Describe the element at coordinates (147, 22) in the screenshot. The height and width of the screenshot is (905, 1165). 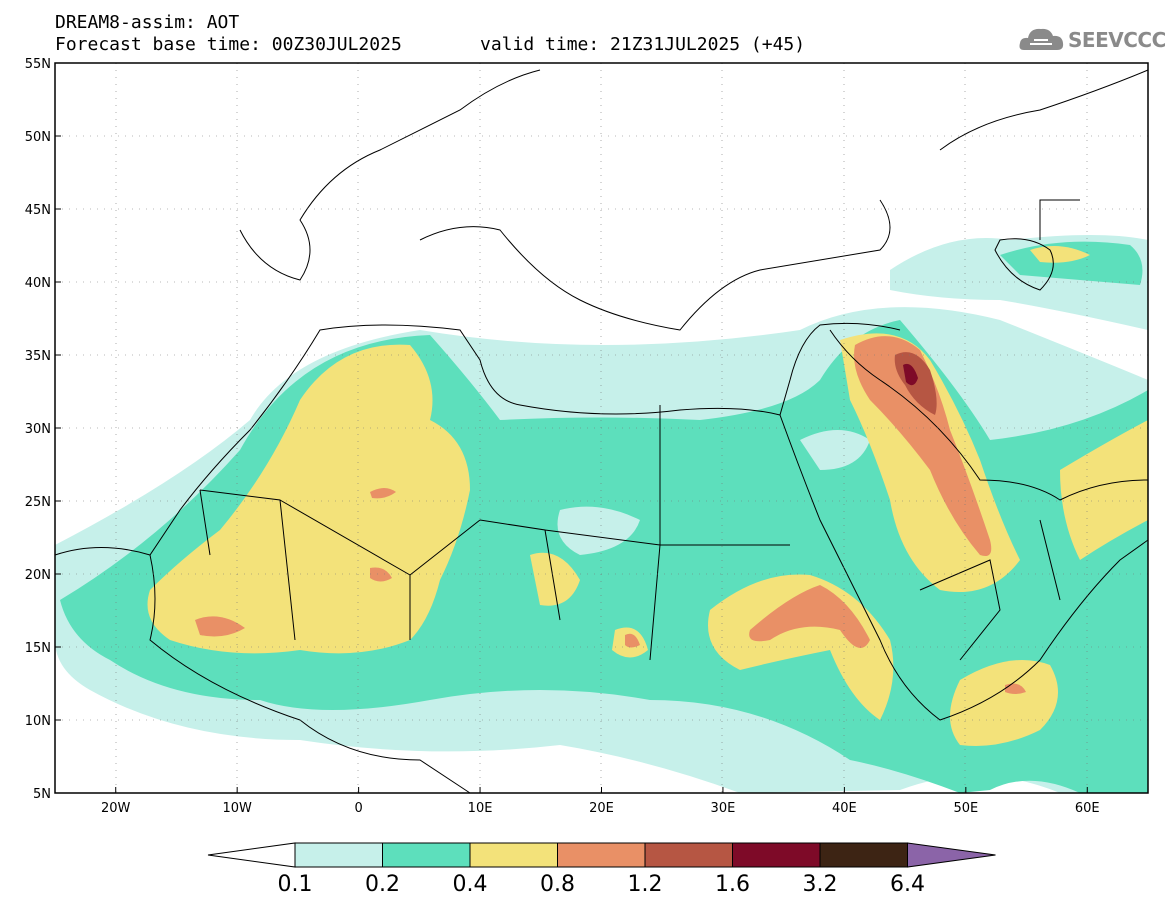
I see `map-title: DREAM8-assim: AOT` at that location.